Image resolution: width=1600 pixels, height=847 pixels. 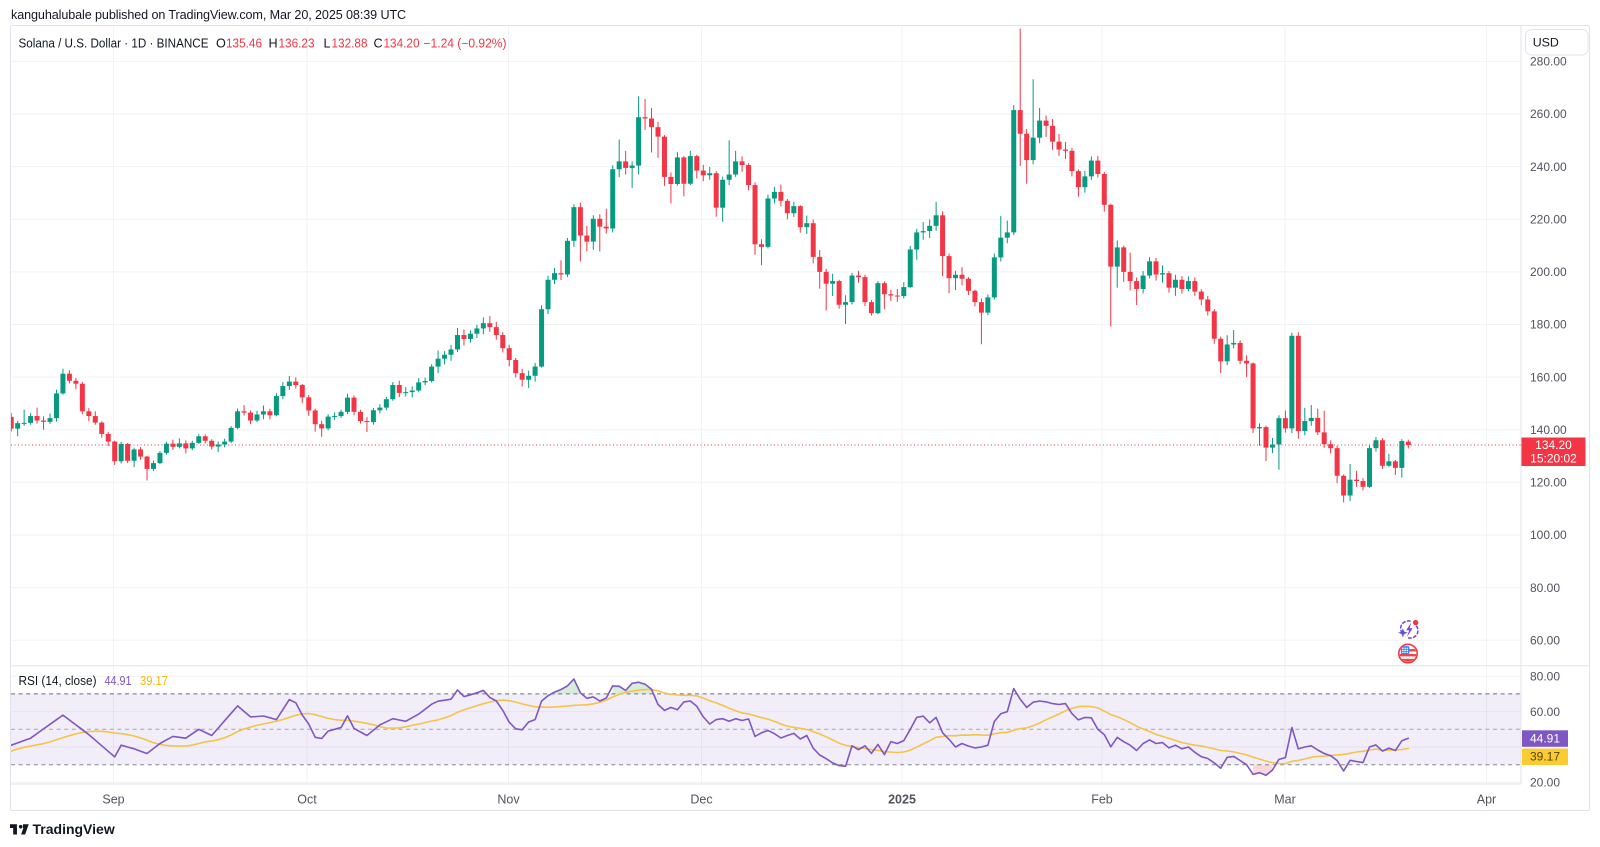 What do you see at coordinates (307, 800) in the screenshot?
I see `svg-text: Oct` at bounding box center [307, 800].